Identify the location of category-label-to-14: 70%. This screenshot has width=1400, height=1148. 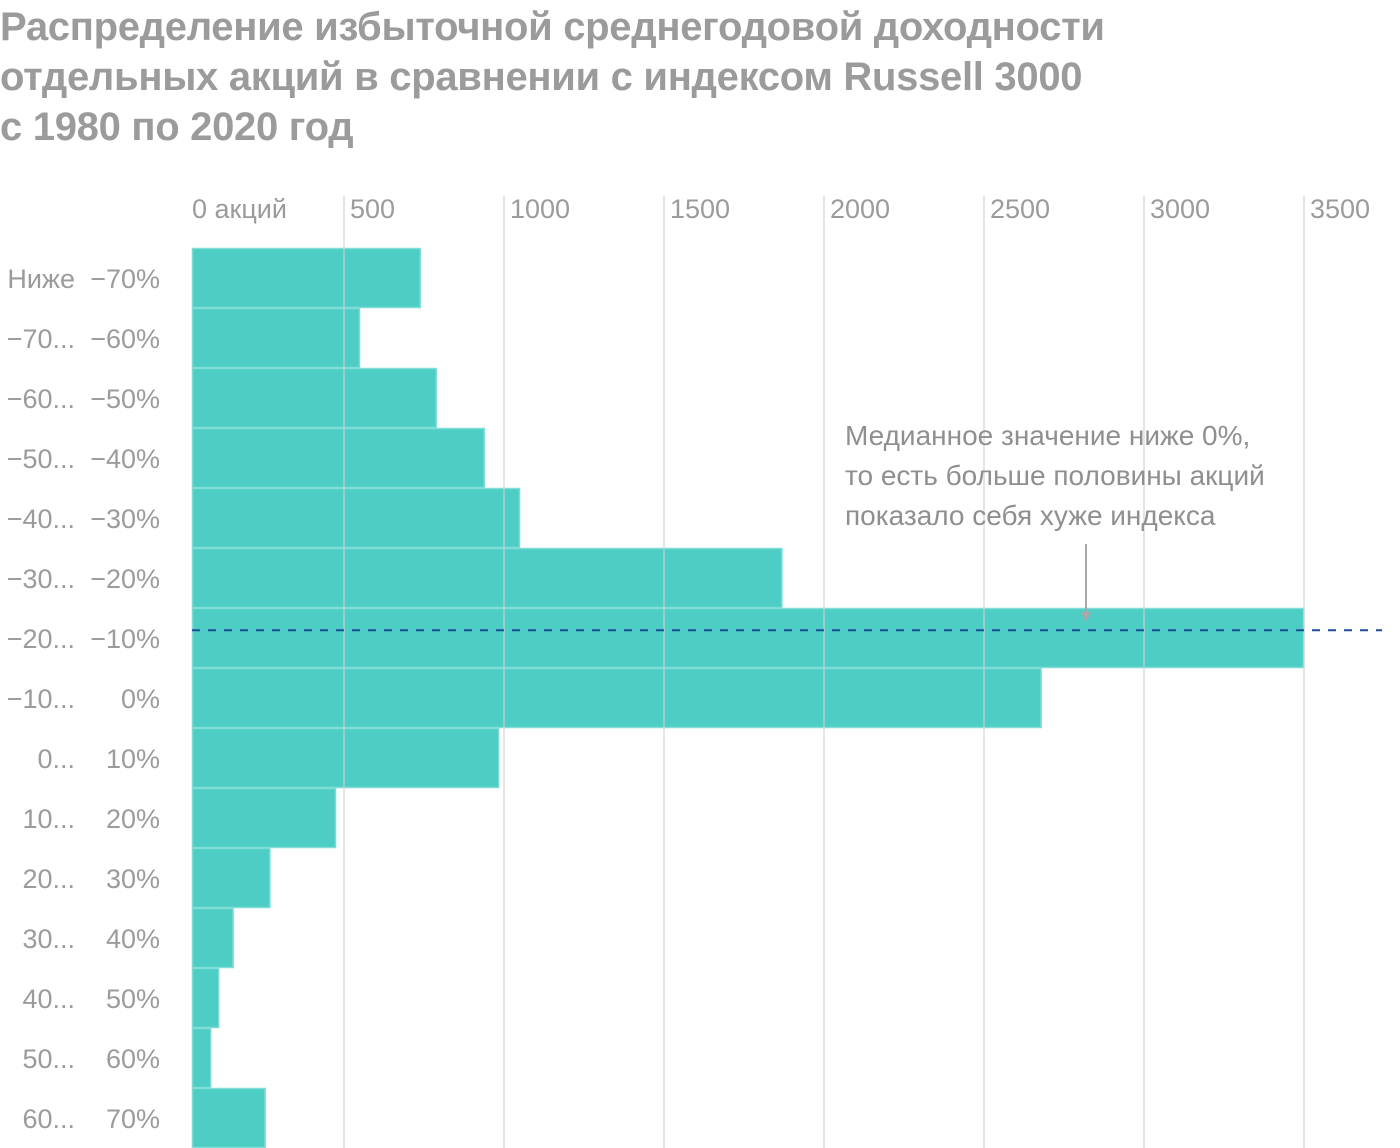
(133, 1119).